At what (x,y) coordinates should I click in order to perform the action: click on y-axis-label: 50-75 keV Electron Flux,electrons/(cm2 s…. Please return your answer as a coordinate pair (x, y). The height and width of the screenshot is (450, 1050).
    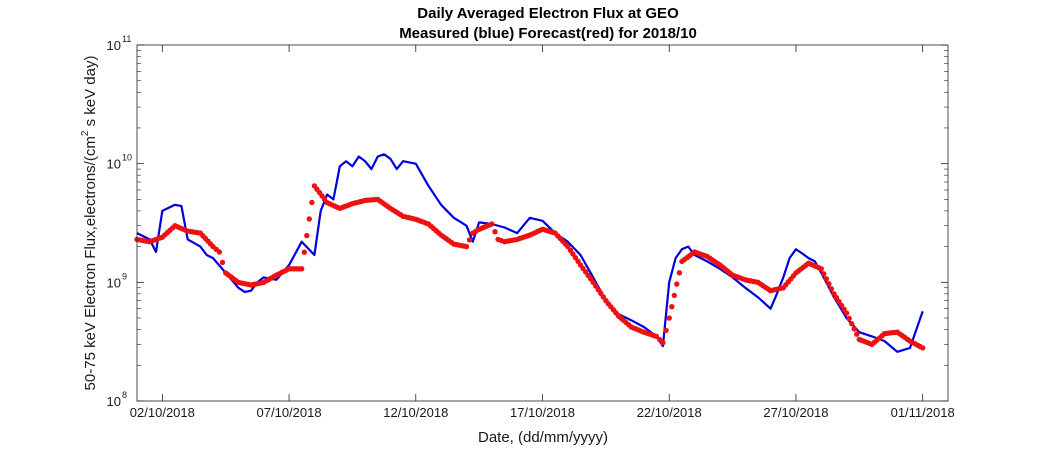
    Looking at the image, I should click on (89, 223).